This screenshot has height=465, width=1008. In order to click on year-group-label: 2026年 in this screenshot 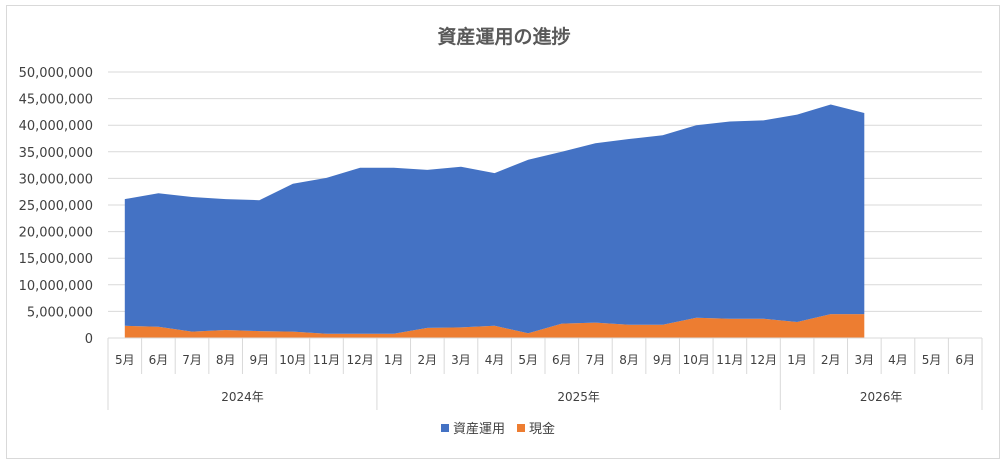, I will do `click(881, 397)`.